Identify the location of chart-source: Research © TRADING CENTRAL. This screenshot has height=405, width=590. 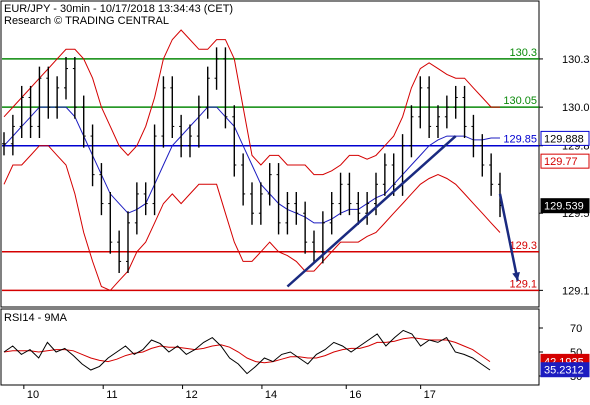
(86, 21).